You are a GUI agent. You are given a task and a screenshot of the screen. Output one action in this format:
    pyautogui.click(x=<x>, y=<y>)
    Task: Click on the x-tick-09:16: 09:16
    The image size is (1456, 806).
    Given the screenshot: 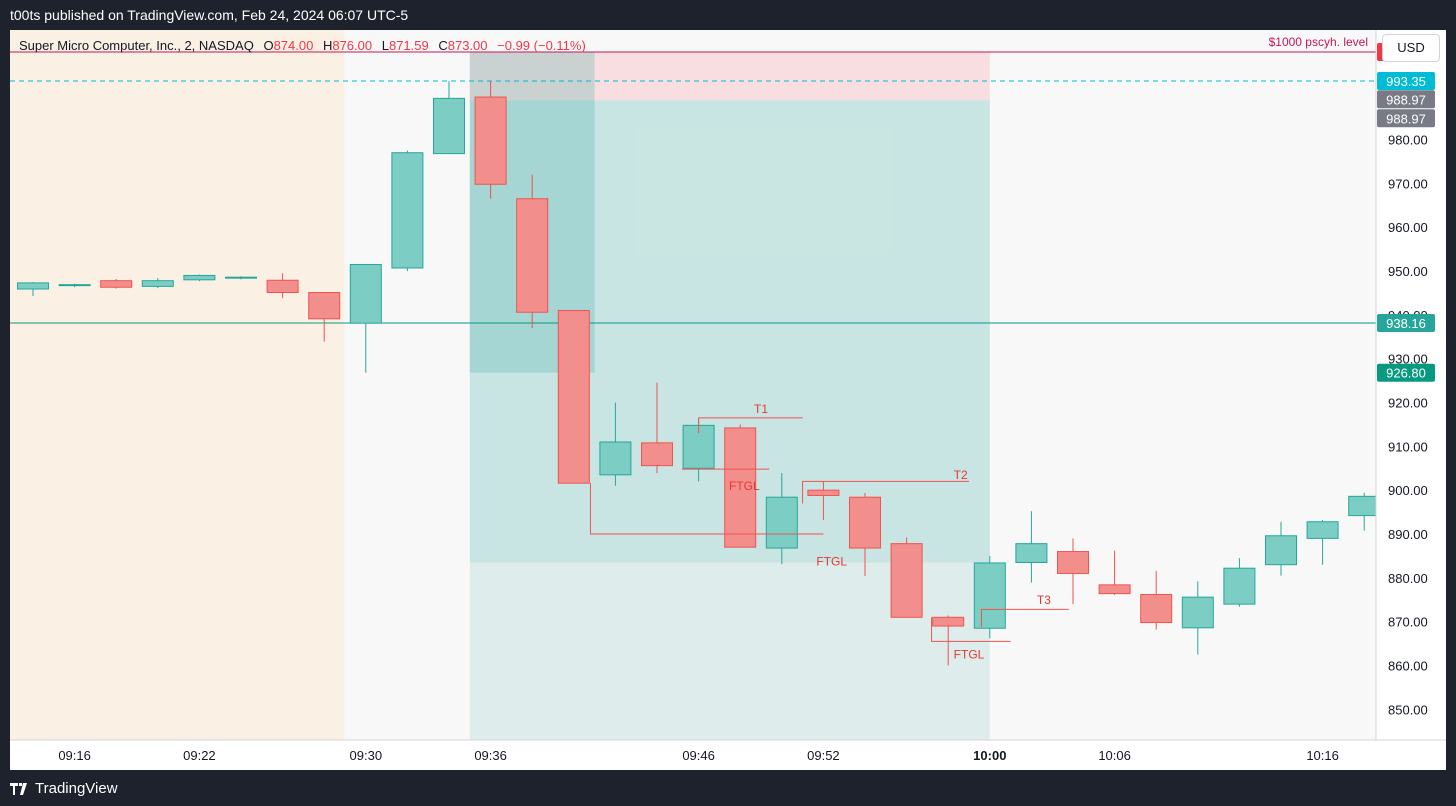 What is the action you would take?
    pyautogui.click(x=74, y=755)
    